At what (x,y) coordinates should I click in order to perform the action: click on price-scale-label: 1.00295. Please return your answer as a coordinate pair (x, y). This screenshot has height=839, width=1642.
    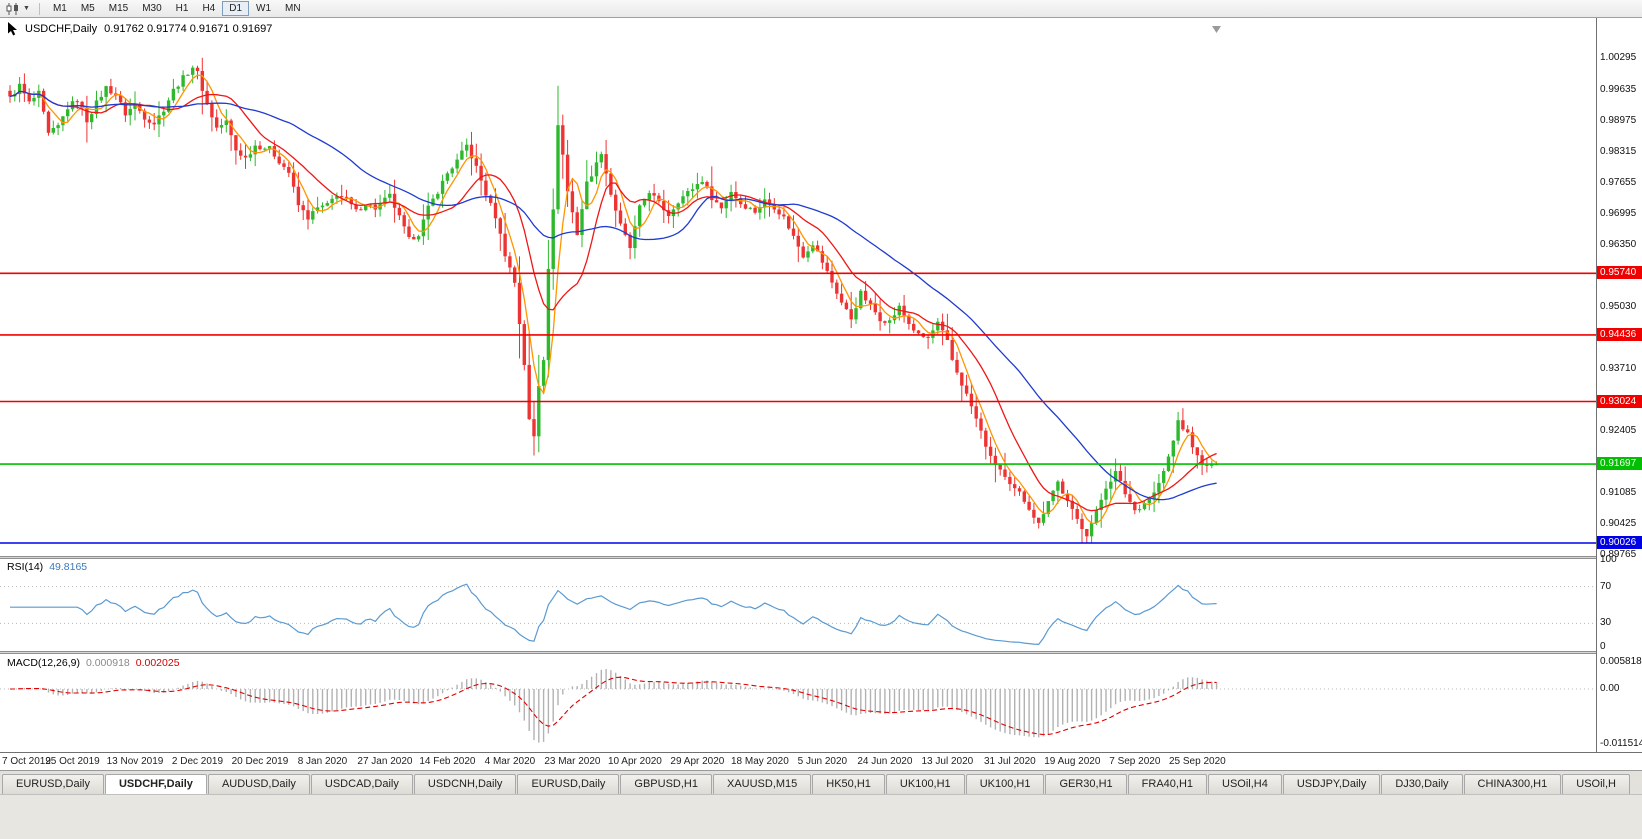
    Looking at the image, I should click on (1618, 58).